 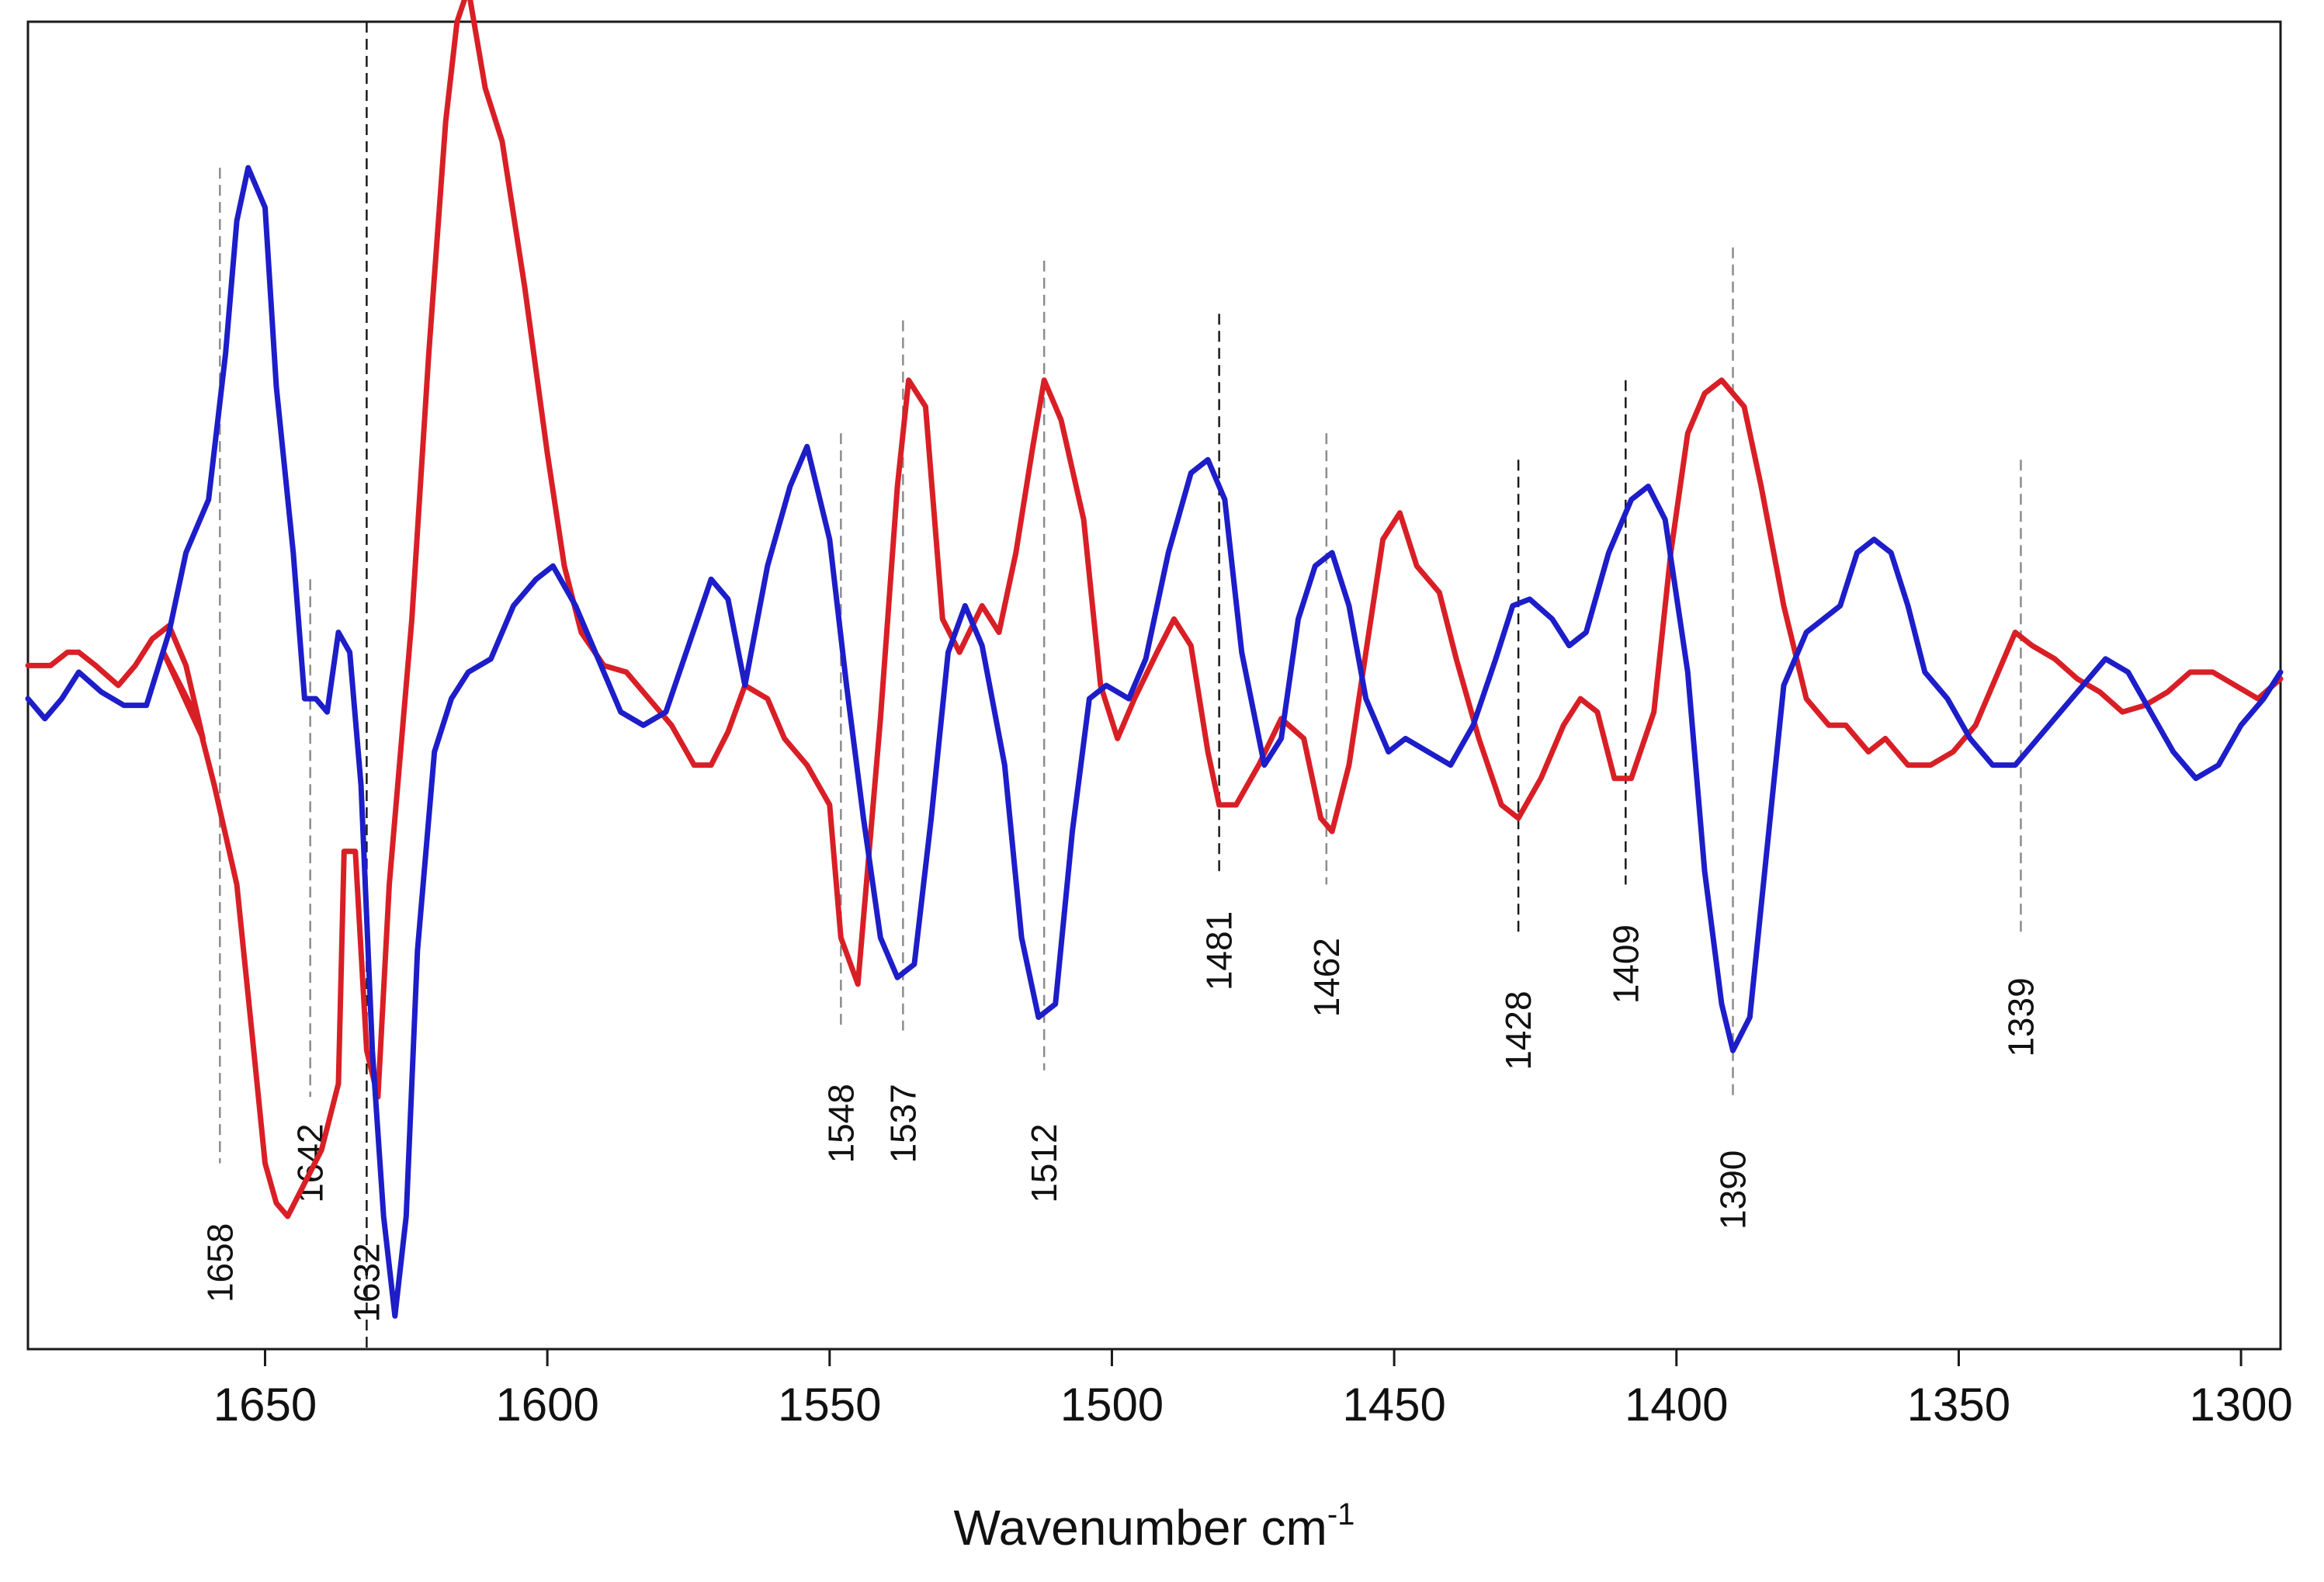 I want to click on peak-label-1512: 1512, so click(x=1044, y=1162).